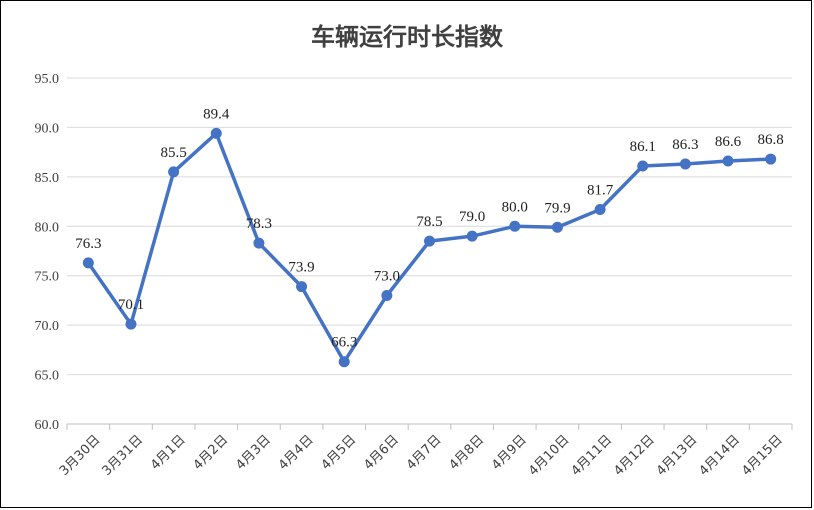  I want to click on data-label: 86.8, so click(771, 140).